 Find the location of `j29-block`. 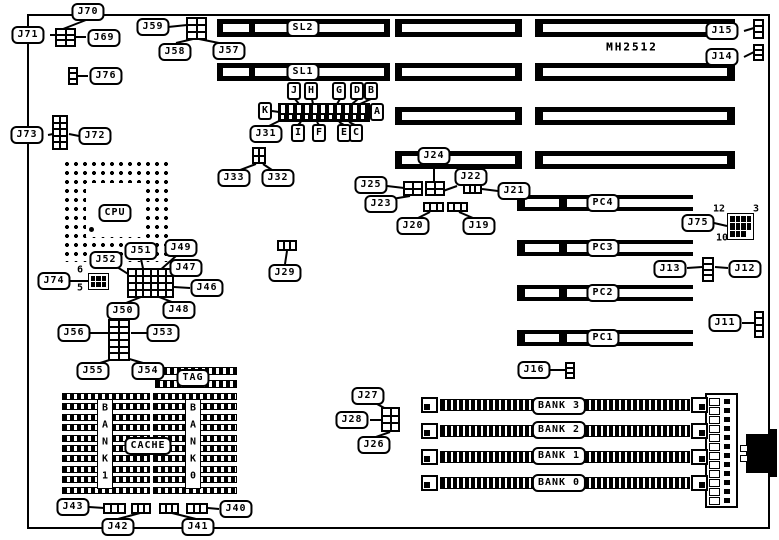

j29-block is located at coordinates (287, 245).